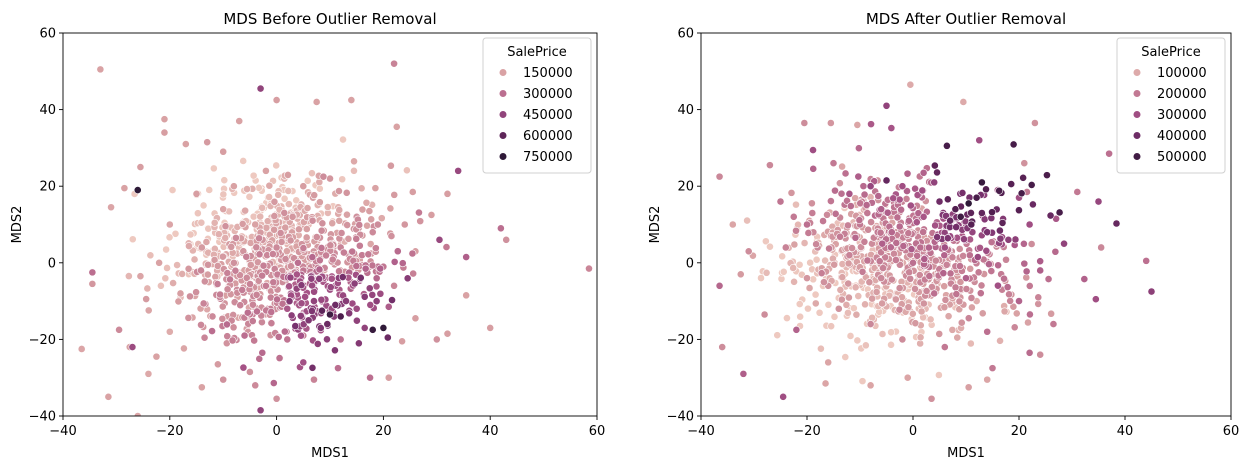  What do you see at coordinates (1137, 156) in the screenshot?
I see `legend-marker` at bounding box center [1137, 156].